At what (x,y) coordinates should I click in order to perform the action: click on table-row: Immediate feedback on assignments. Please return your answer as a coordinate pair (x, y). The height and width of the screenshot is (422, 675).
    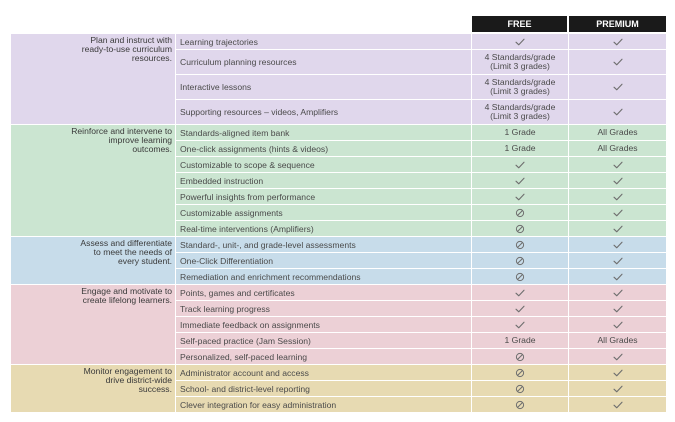
    Looking at the image, I should click on (339, 324).